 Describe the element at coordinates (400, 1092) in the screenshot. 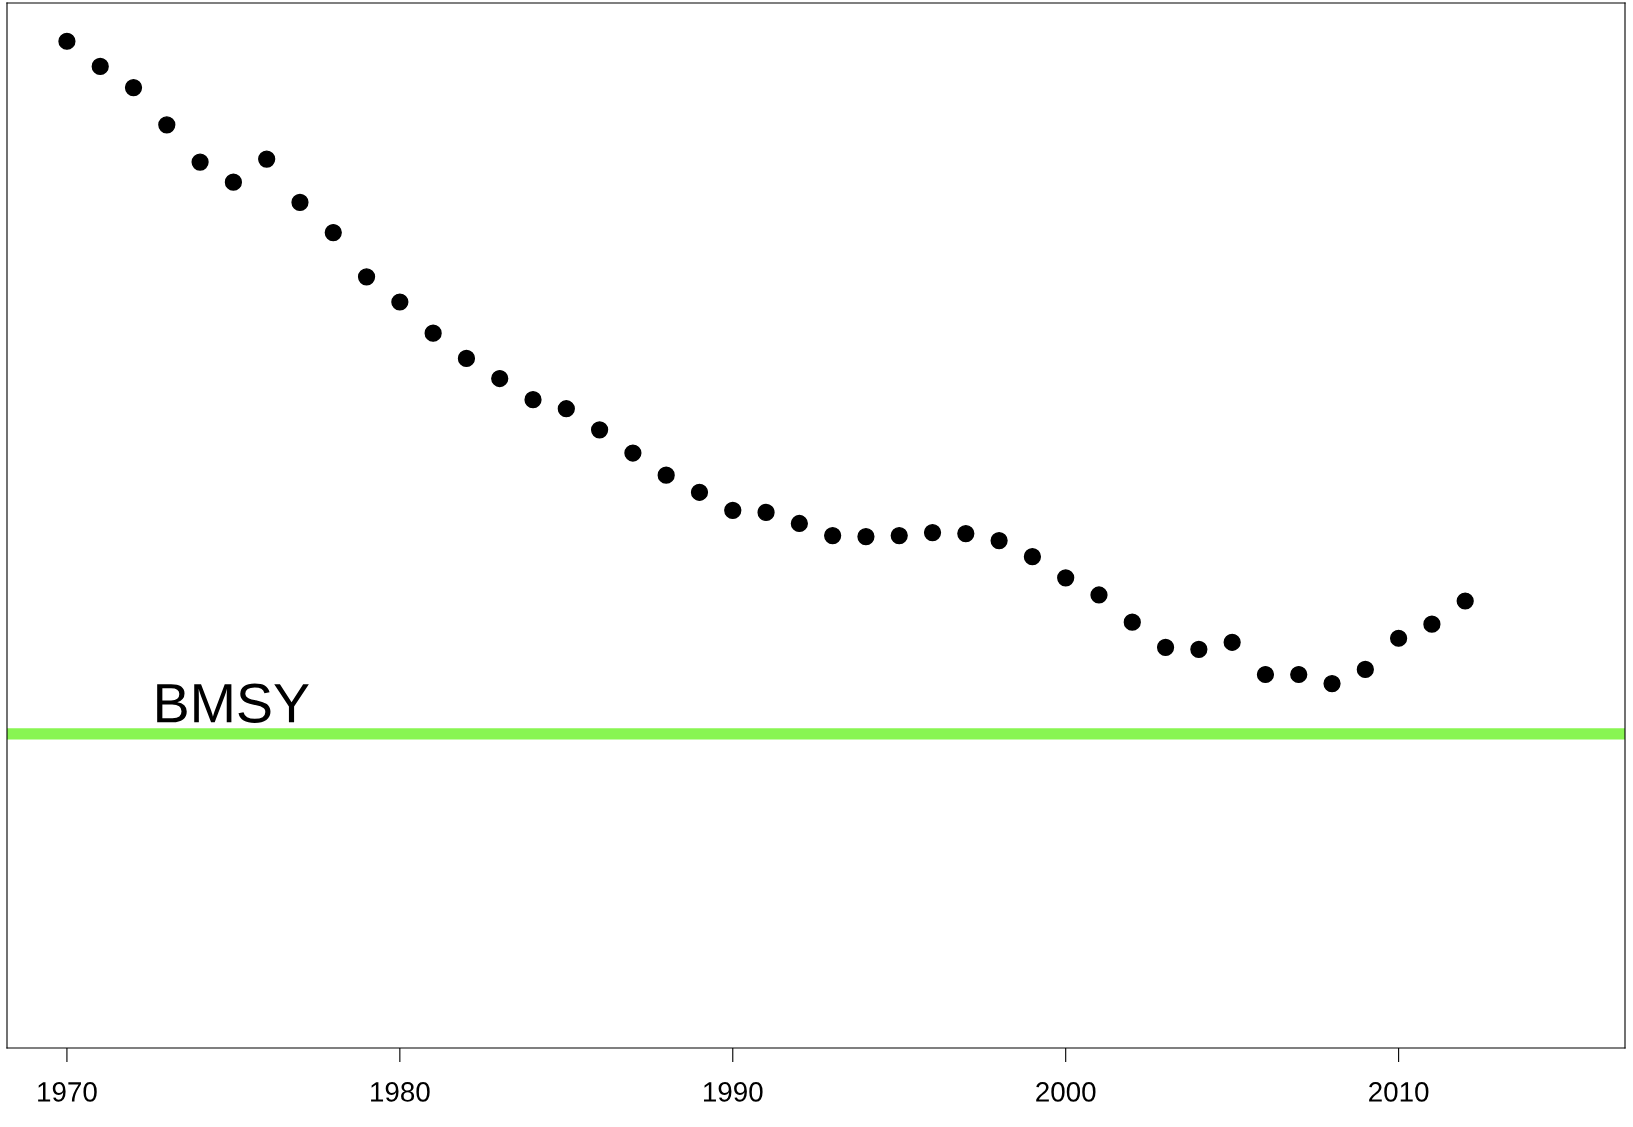

I see `x-tick-label: 1980` at that location.